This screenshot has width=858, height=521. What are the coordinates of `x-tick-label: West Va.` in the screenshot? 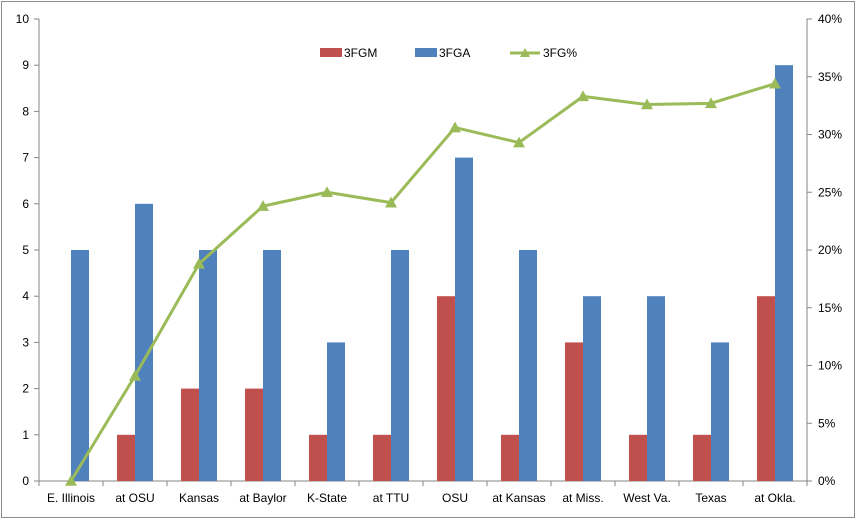 It's located at (647, 498).